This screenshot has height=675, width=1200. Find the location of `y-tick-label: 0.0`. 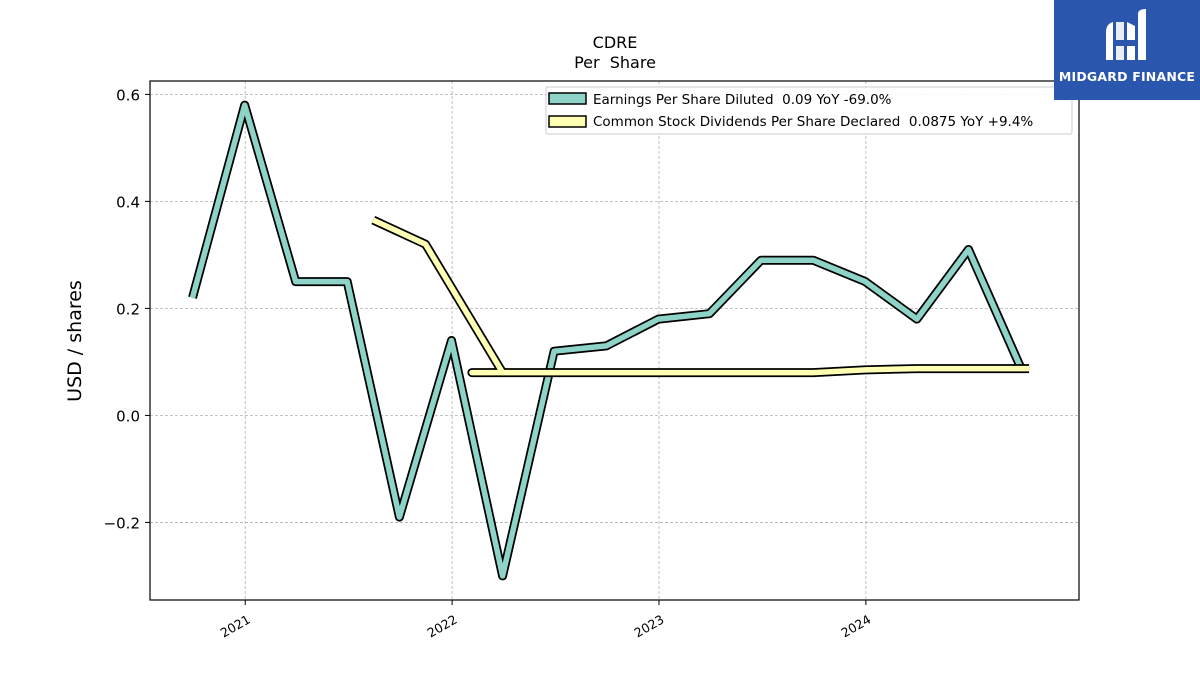

y-tick-label: 0.0 is located at coordinates (128, 416).